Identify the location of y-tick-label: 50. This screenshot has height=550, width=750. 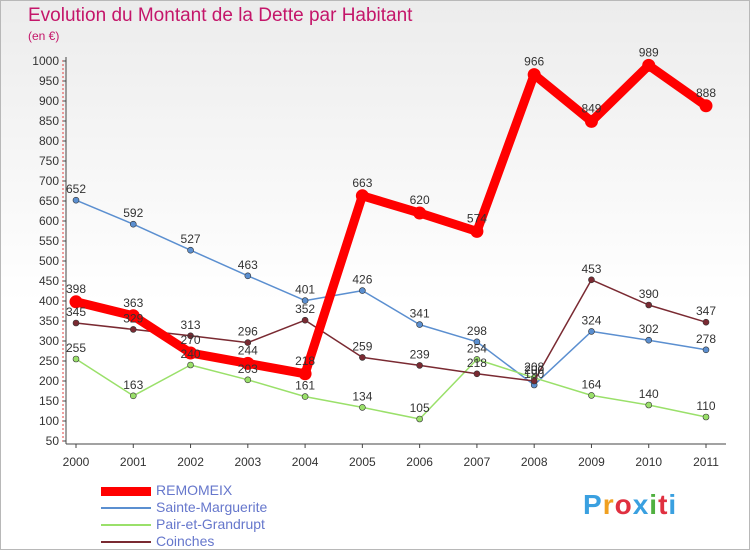
(53, 441).